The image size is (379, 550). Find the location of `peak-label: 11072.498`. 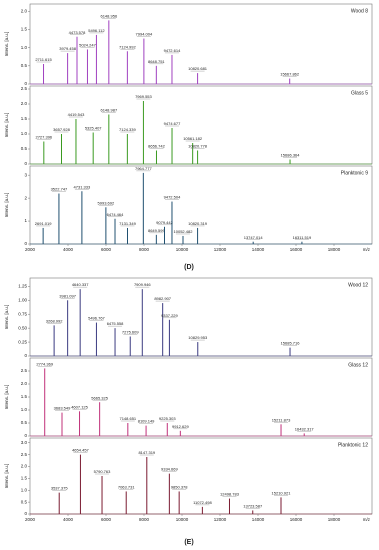

peak-label: 11072.498 is located at coordinates (202, 502).